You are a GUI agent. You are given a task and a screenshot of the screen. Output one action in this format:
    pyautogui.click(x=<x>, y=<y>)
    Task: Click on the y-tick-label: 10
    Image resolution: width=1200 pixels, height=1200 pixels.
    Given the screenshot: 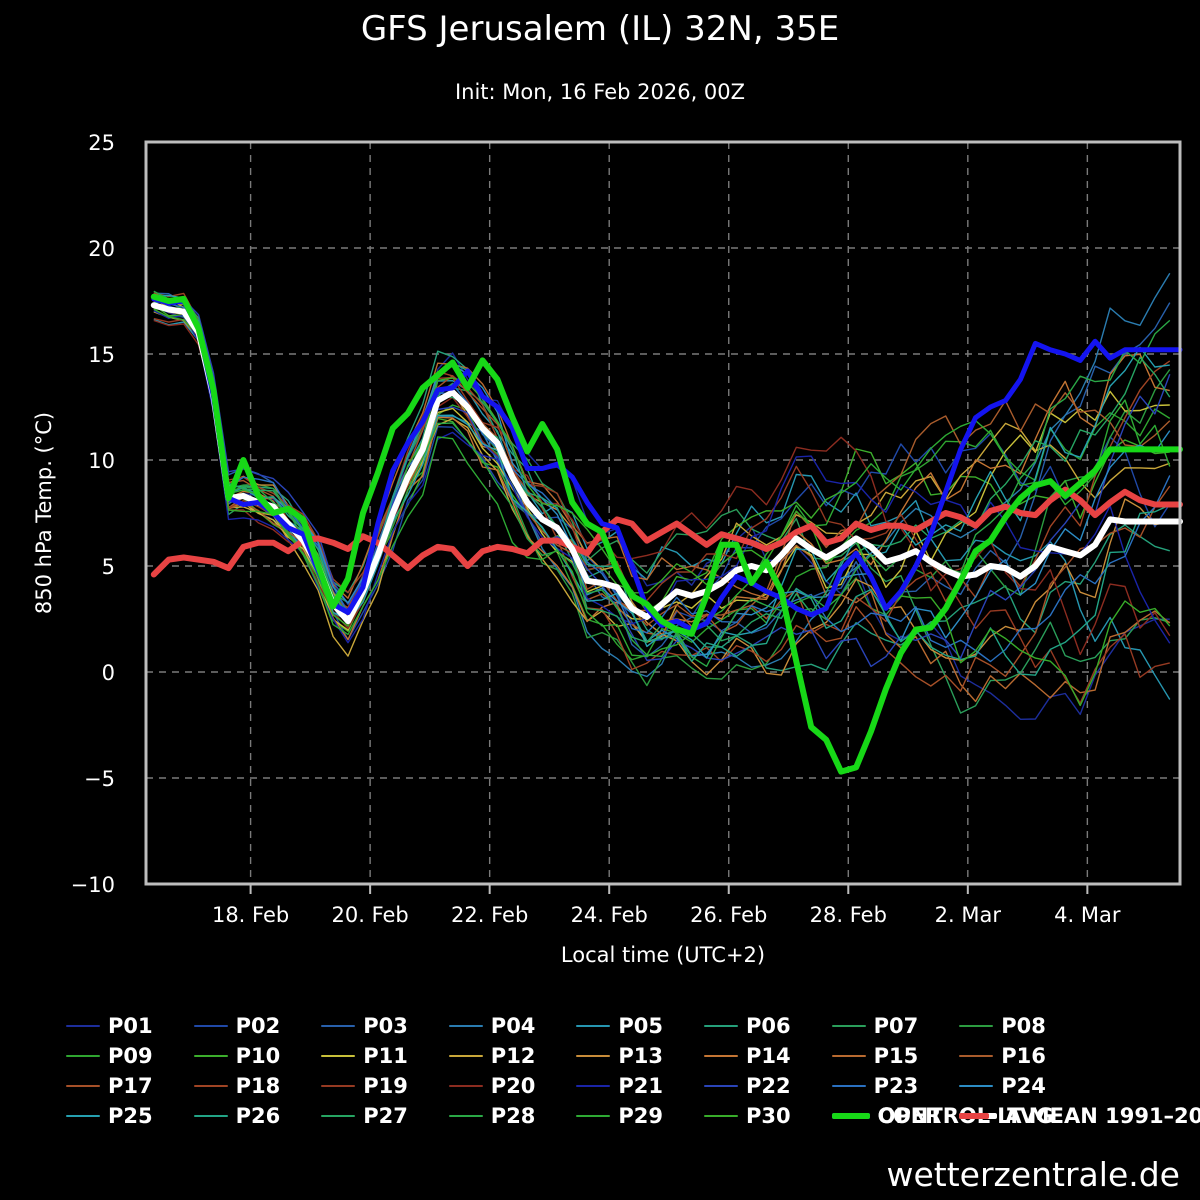 What is the action you would take?
    pyautogui.click(x=101, y=461)
    